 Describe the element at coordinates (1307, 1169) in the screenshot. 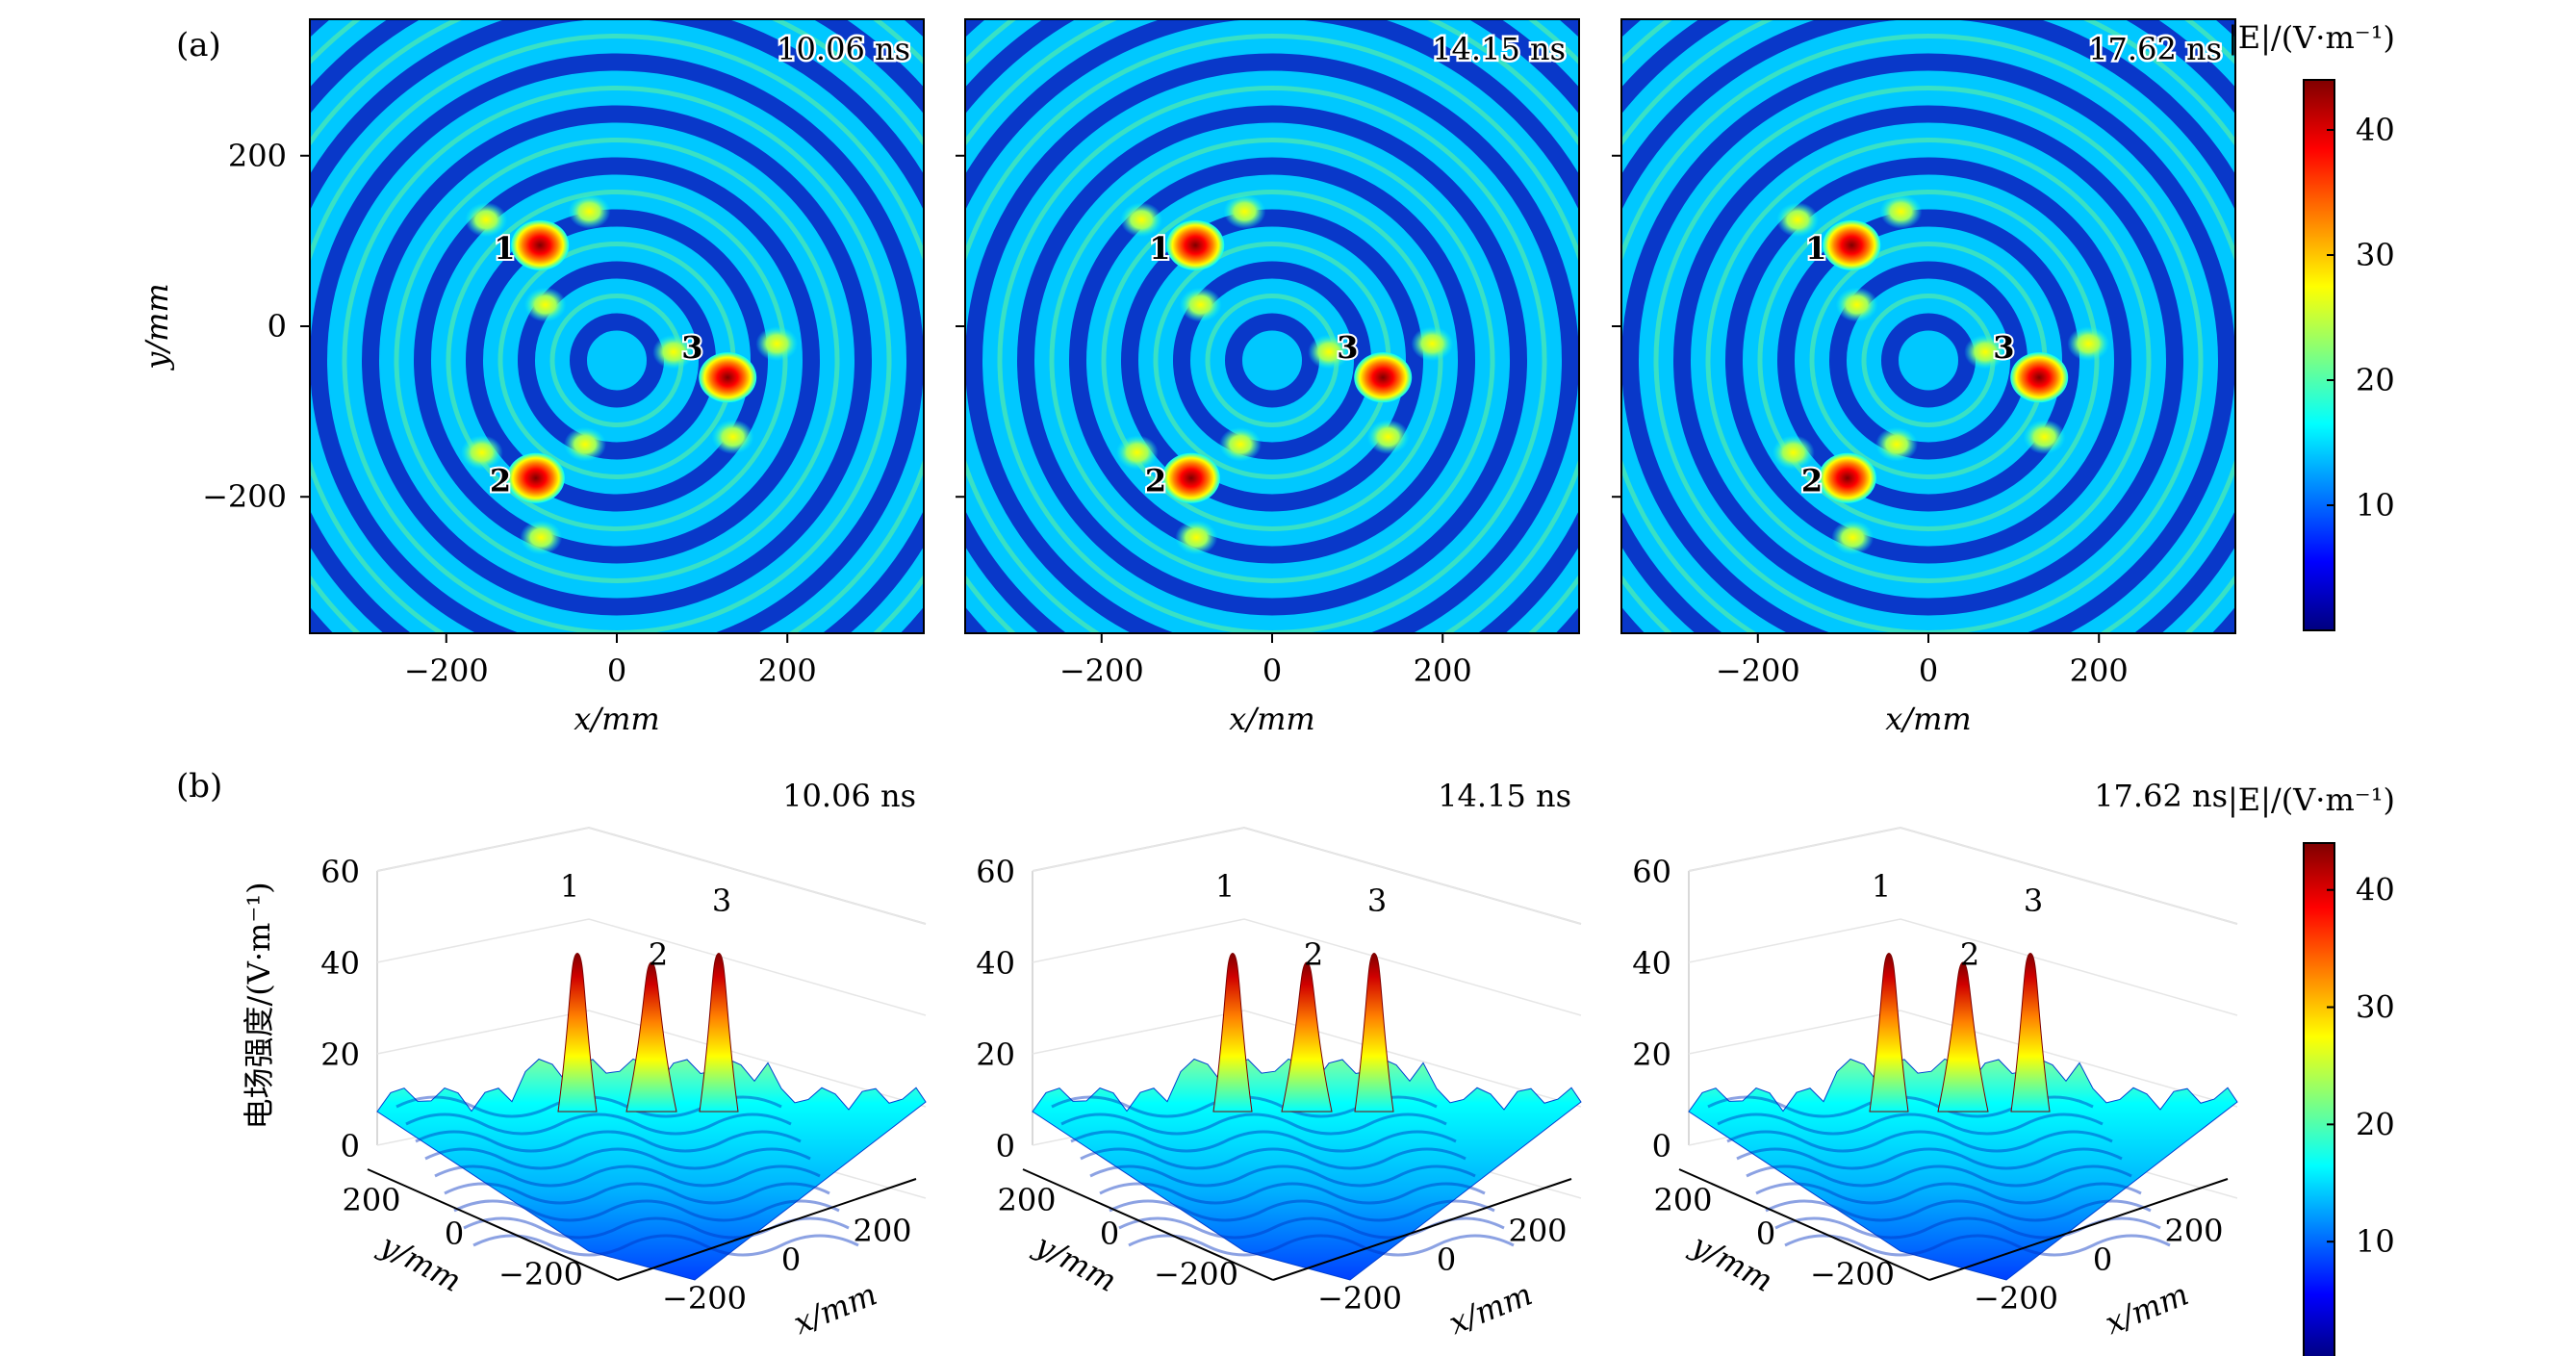

I see `surface-mesh` at that location.